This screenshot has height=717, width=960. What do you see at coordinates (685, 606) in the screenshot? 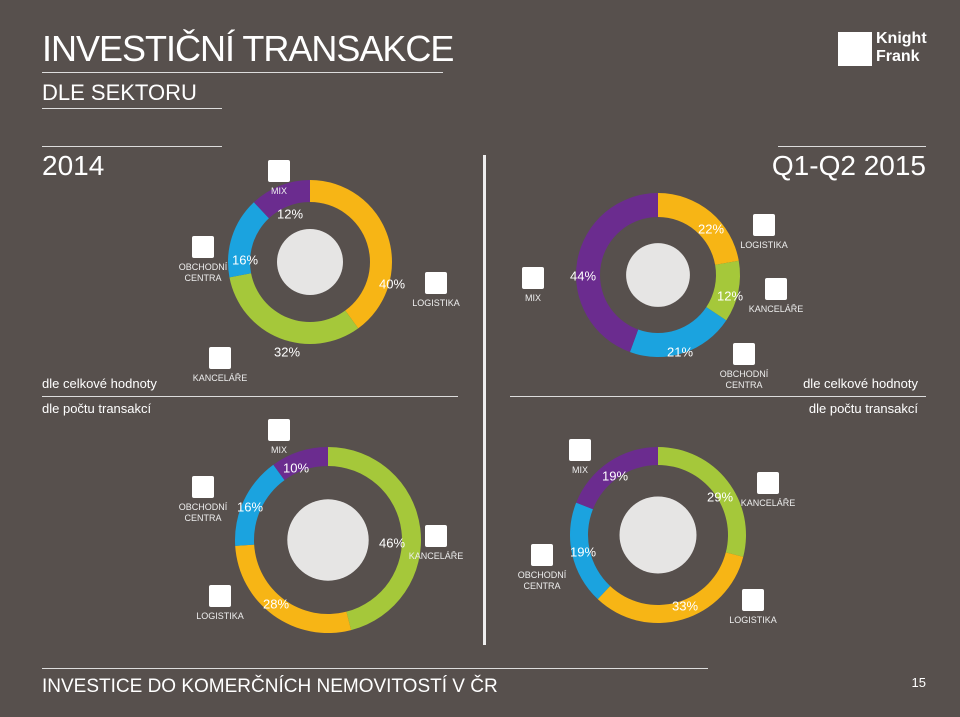
I see `value-label: 33%` at bounding box center [685, 606].